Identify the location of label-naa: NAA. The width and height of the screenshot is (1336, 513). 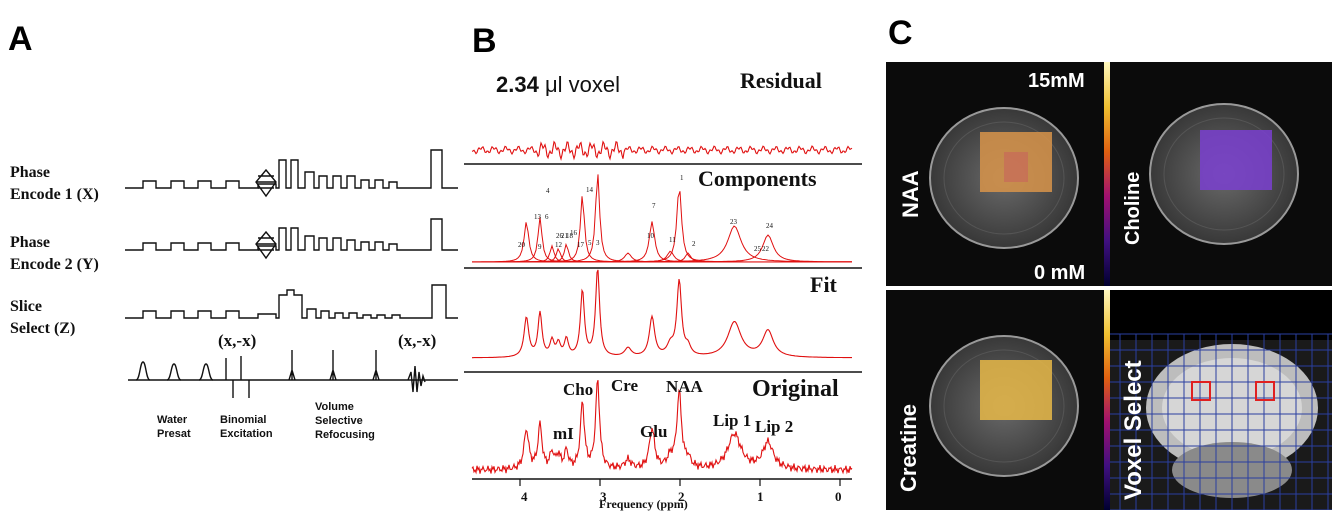
(684, 386).